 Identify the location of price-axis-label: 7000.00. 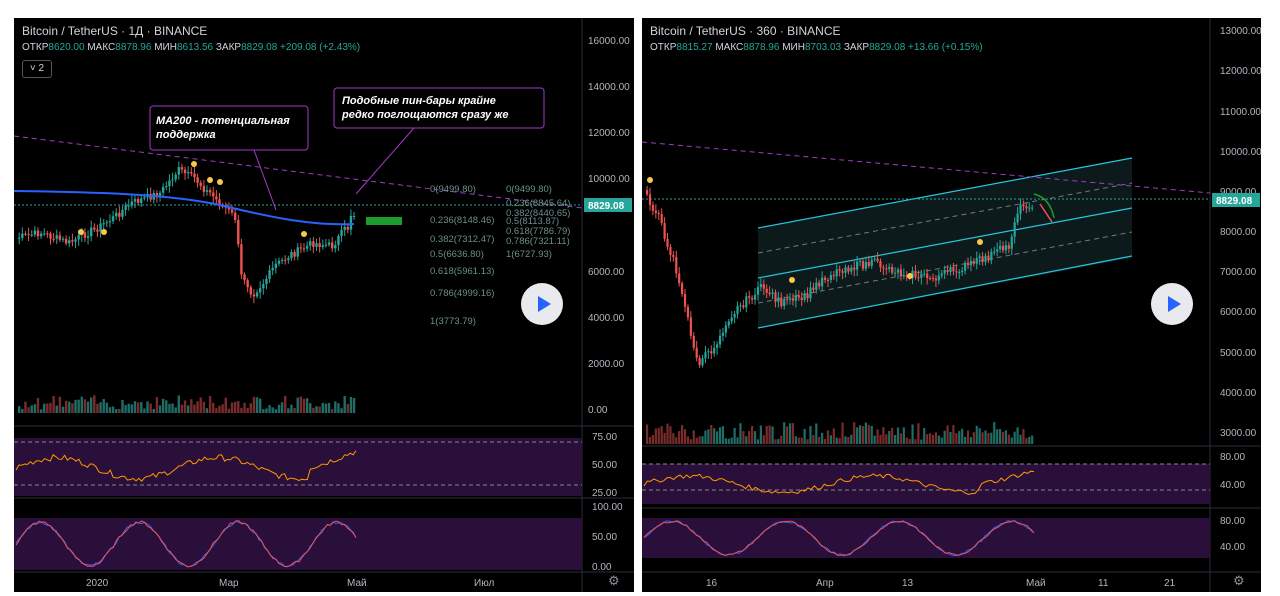
(1238, 272).